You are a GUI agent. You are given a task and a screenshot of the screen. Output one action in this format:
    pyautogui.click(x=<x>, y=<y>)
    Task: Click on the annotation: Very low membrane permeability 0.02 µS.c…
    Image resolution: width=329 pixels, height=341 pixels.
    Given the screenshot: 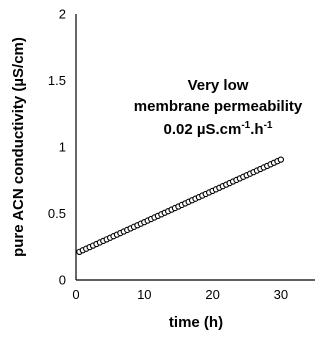 What is the action you would take?
    pyautogui.click(x=218, y=107)
    